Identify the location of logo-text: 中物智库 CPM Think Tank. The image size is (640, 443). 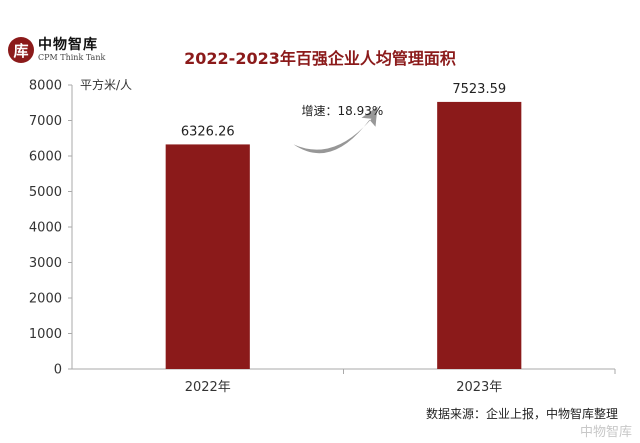
(71, 50).